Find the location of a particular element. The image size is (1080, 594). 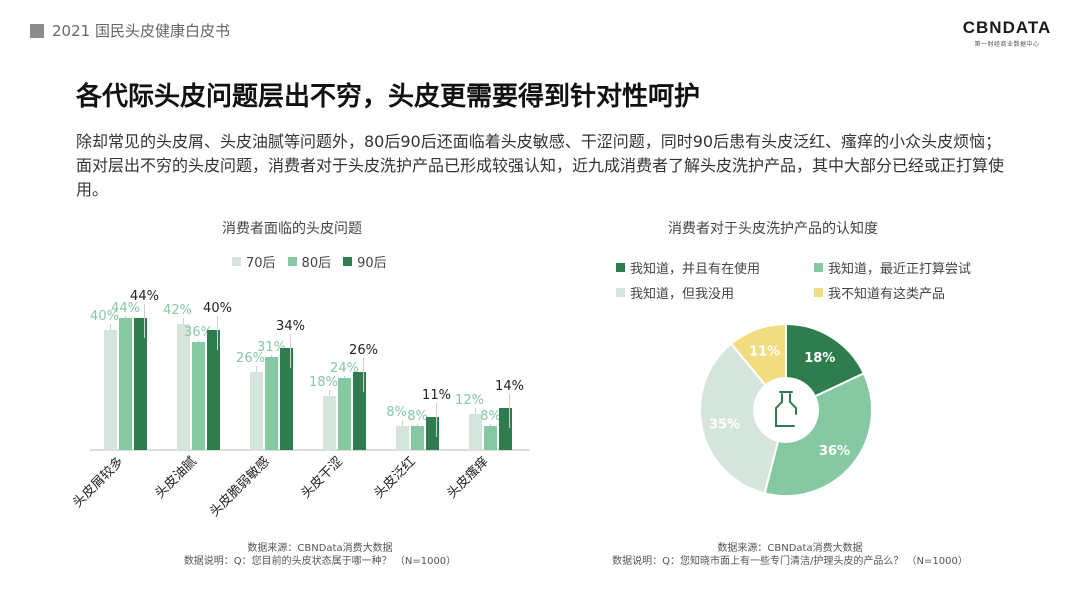

legend-item-unaware: 我不知道有这类产品 is located at coordinates (907, 292).